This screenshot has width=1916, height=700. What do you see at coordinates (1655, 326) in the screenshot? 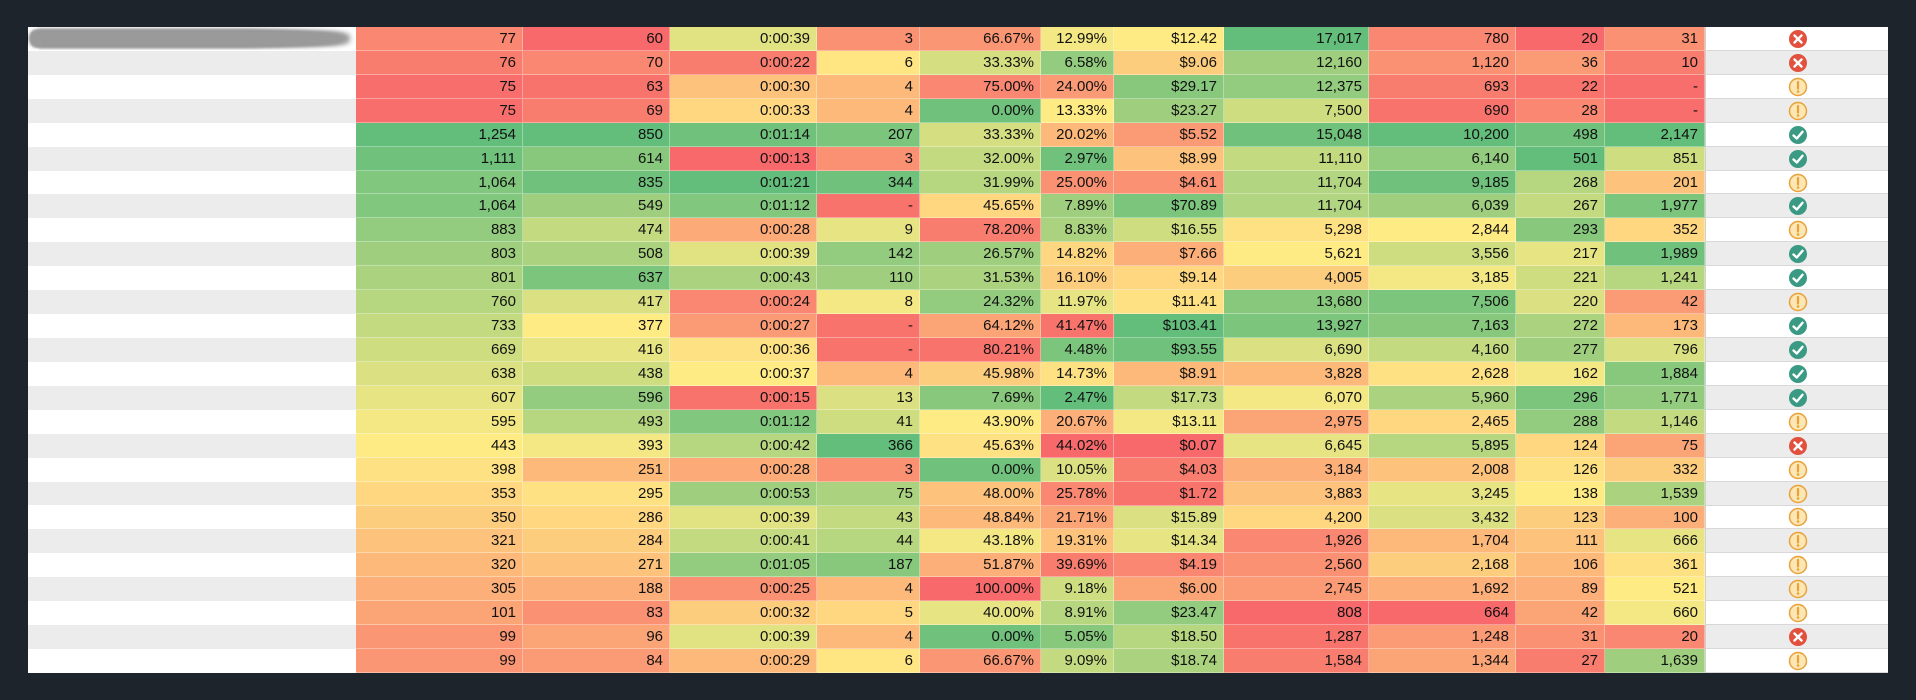
I see `cell: 173` at bounding box center [1655, 326].